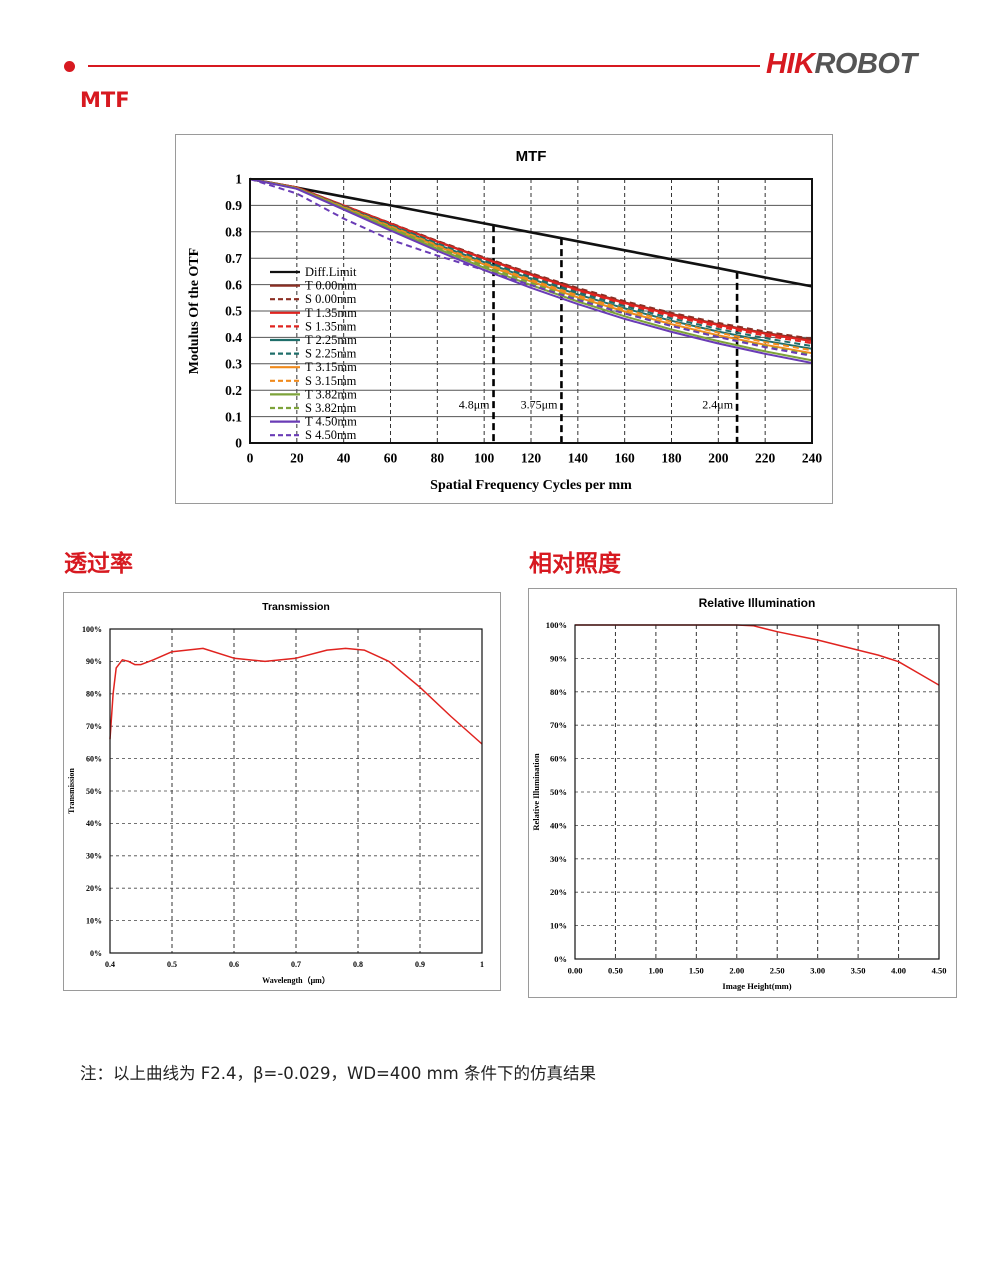 This screenshot has height=1262, width=990. Describe the element at coordinates (331, 354) in the screenshot. I see `legend-label-s-2-25mm: S 2.25mm` at that location.